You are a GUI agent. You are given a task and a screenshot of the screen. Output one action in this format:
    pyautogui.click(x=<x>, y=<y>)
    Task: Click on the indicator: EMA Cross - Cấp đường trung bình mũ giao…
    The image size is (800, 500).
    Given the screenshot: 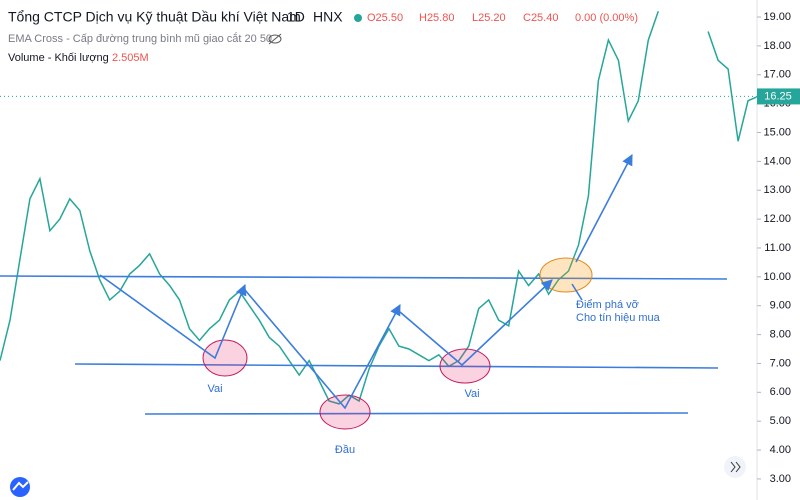 What is the action you would take?
    pyautogui.click(x=140, y=38)
    